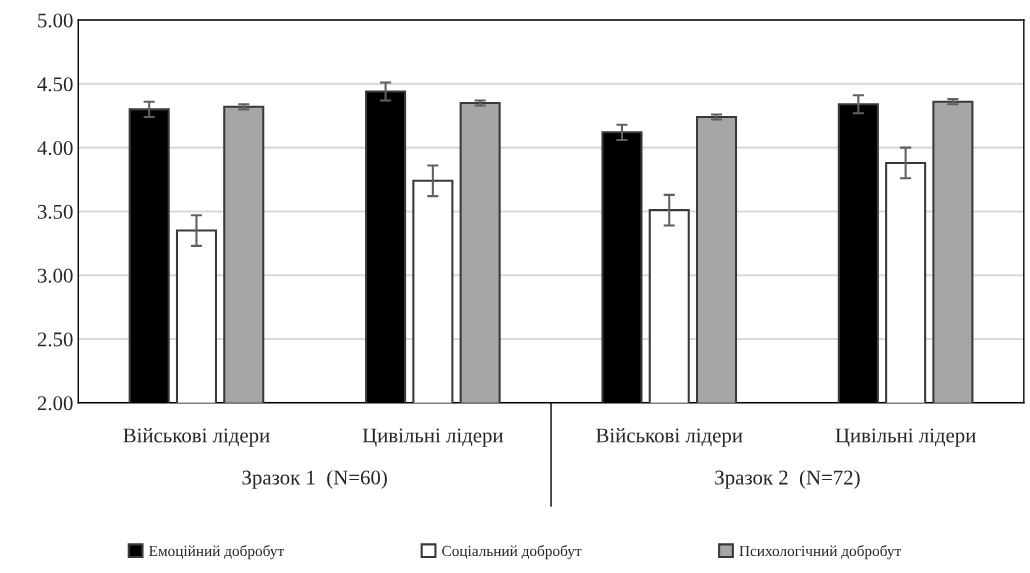 This screenshot has width=1030, height=573. Describe the element at coordinates (314, 479) in the screenshot. I see `text: Зразок 1 (N=60)` at that location.